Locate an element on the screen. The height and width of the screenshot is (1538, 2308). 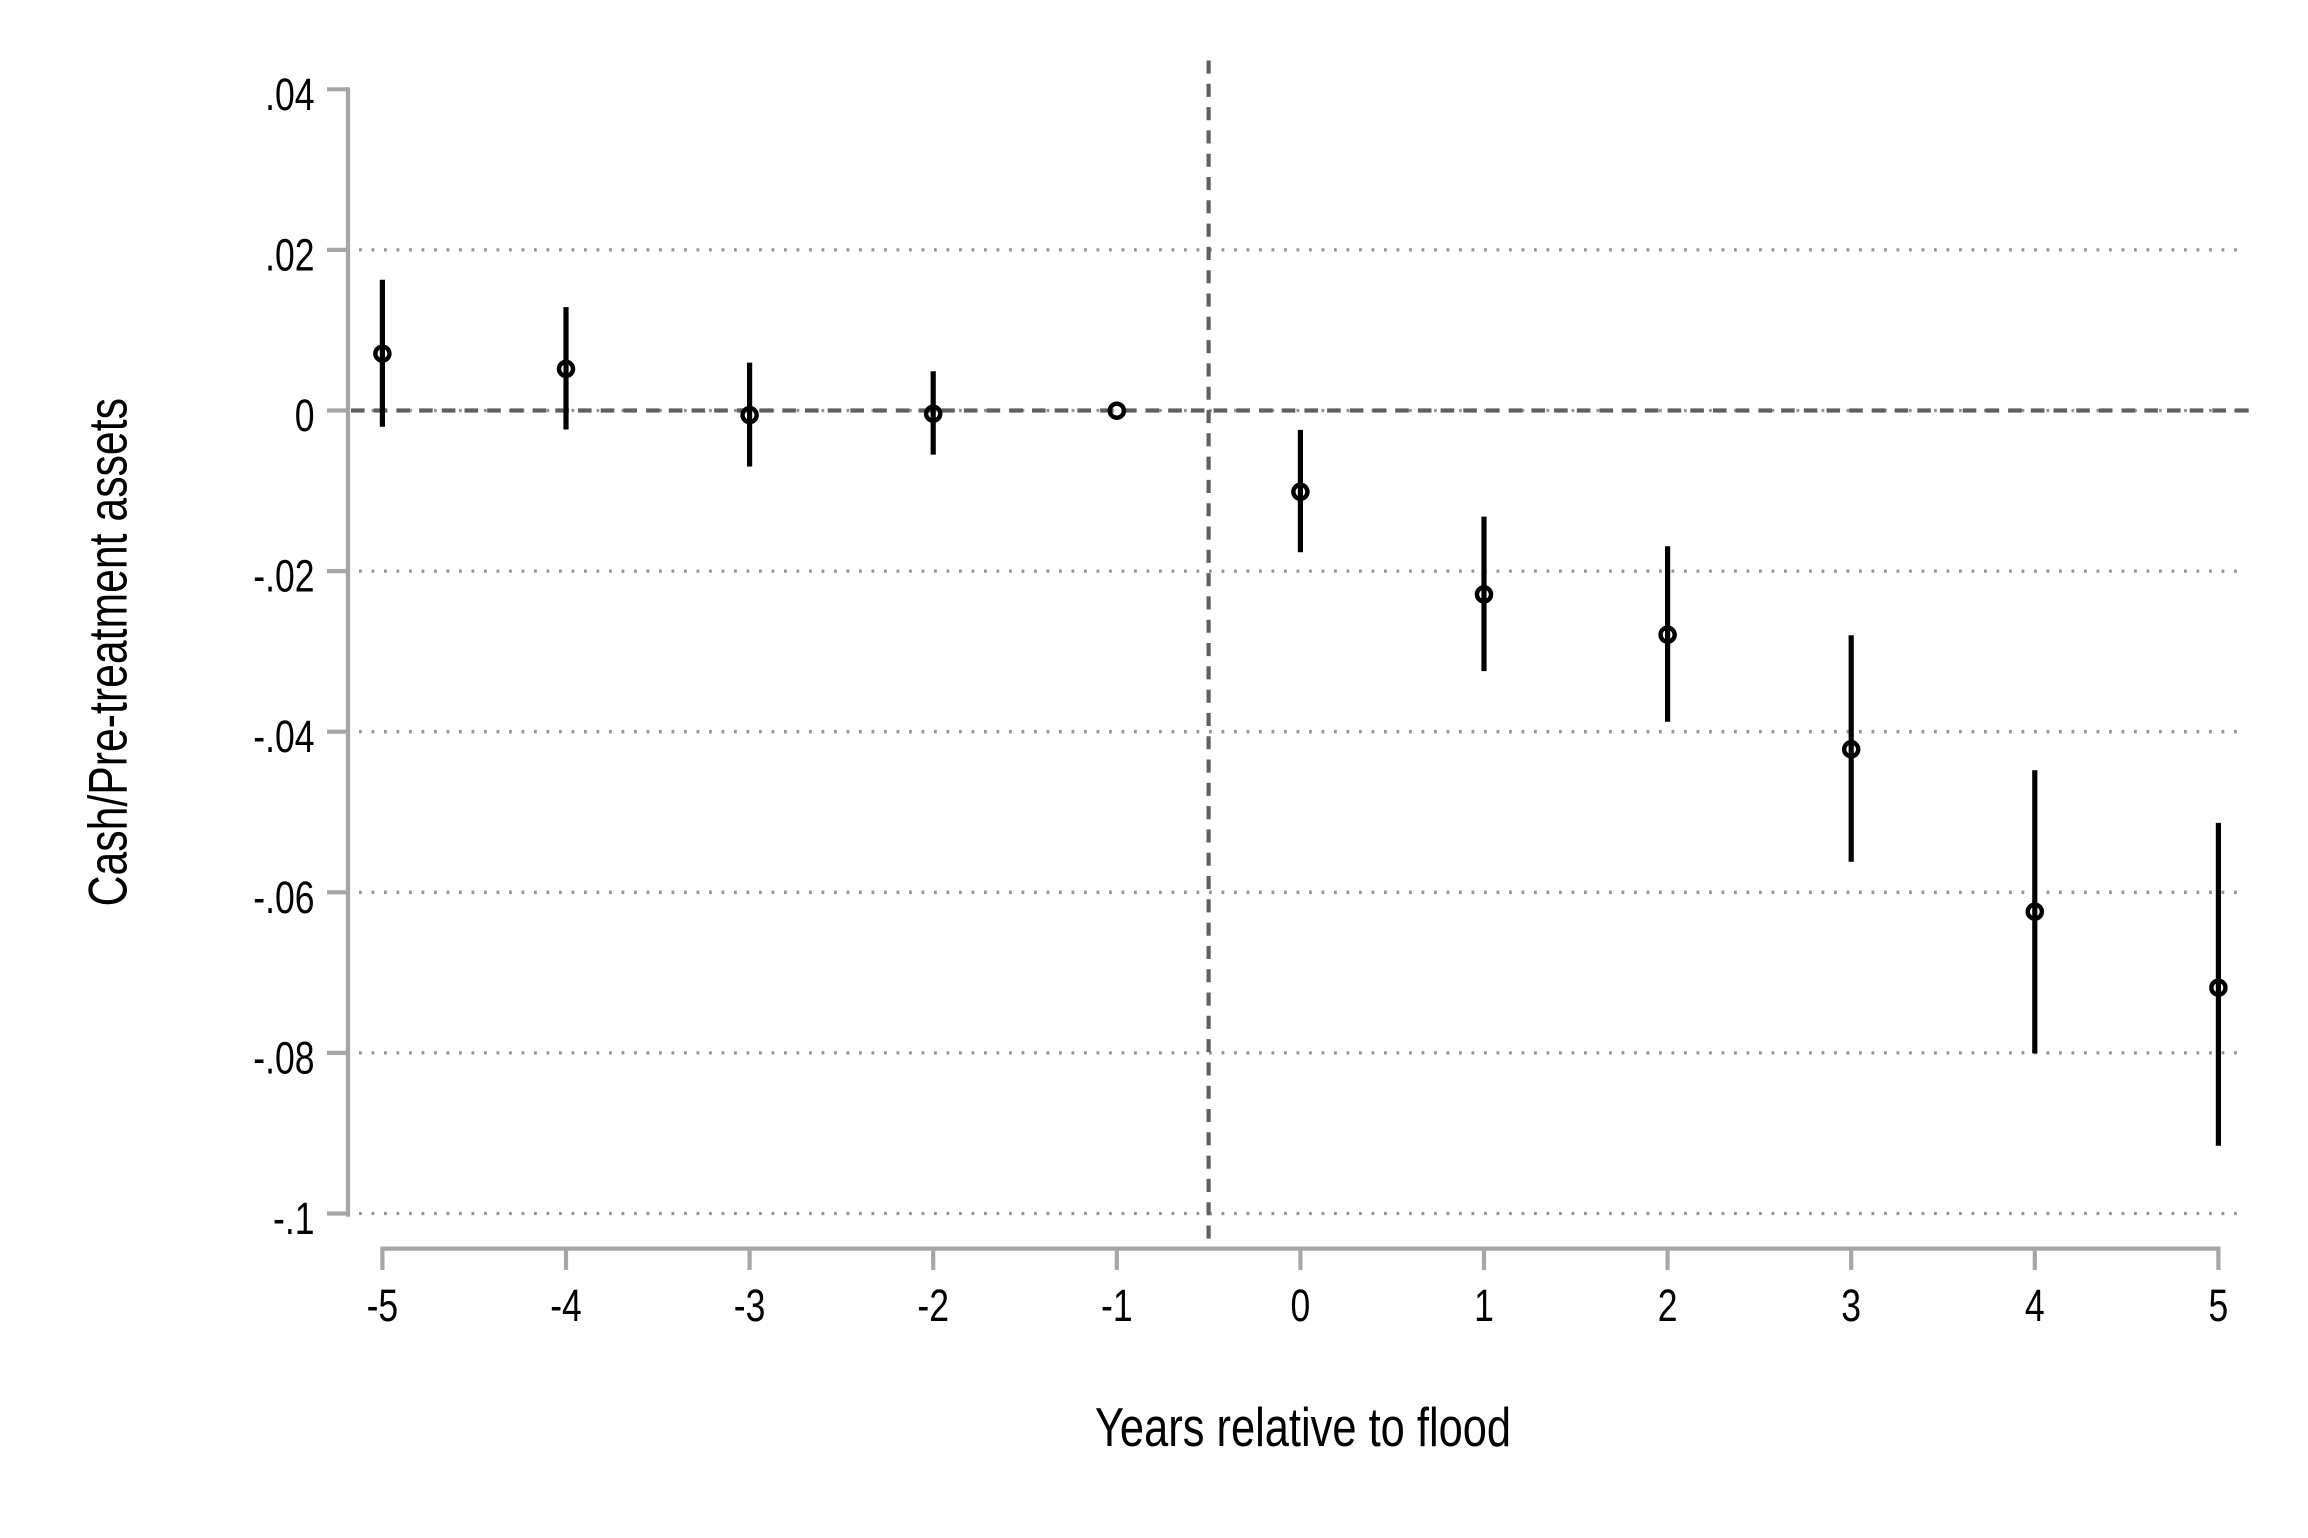
svg-text: -.02 is located at coordinates (283, 576).